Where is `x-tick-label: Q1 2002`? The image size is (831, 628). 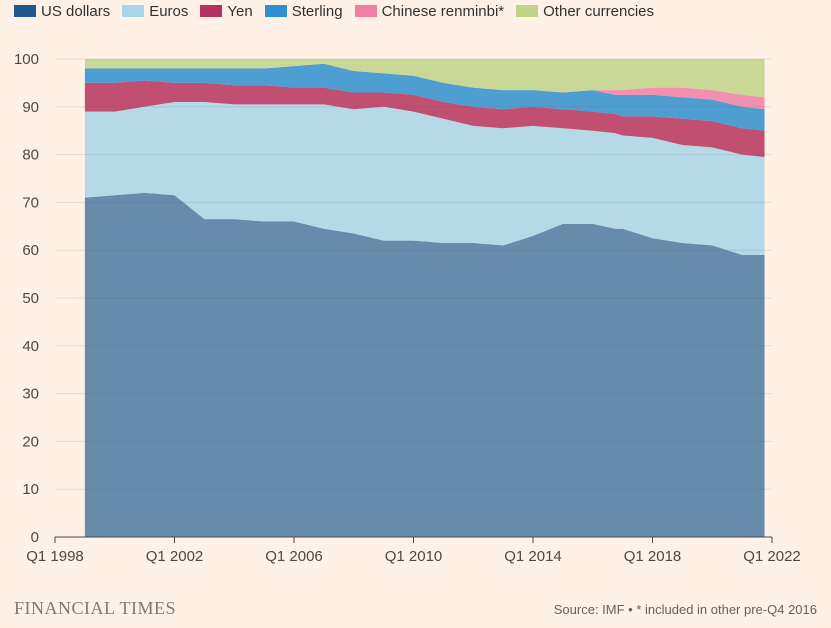 x-tick-label: Q1 2002 is located at coordinates (175, 556).